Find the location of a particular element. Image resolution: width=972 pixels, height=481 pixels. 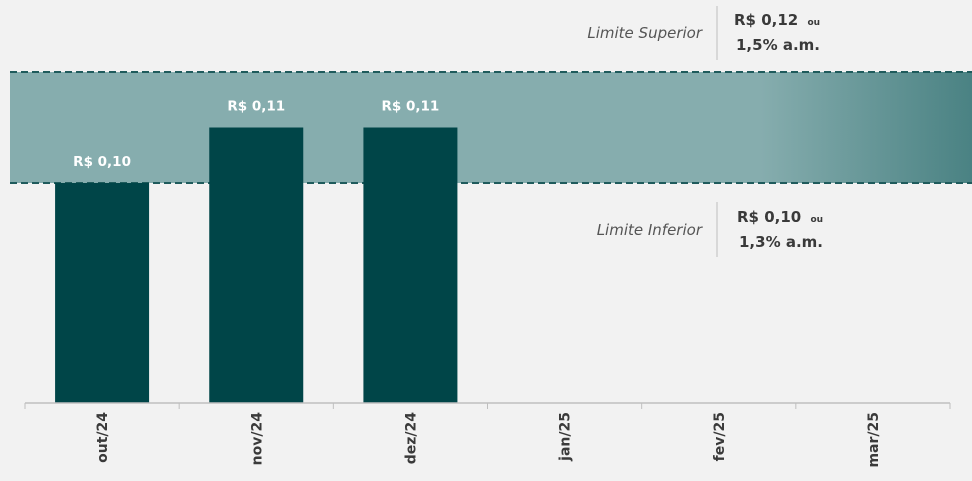

upper-limit-note: Limite Superior R$ 0,12 ou 1,5% a.m. is located at coordinates (703, 33).